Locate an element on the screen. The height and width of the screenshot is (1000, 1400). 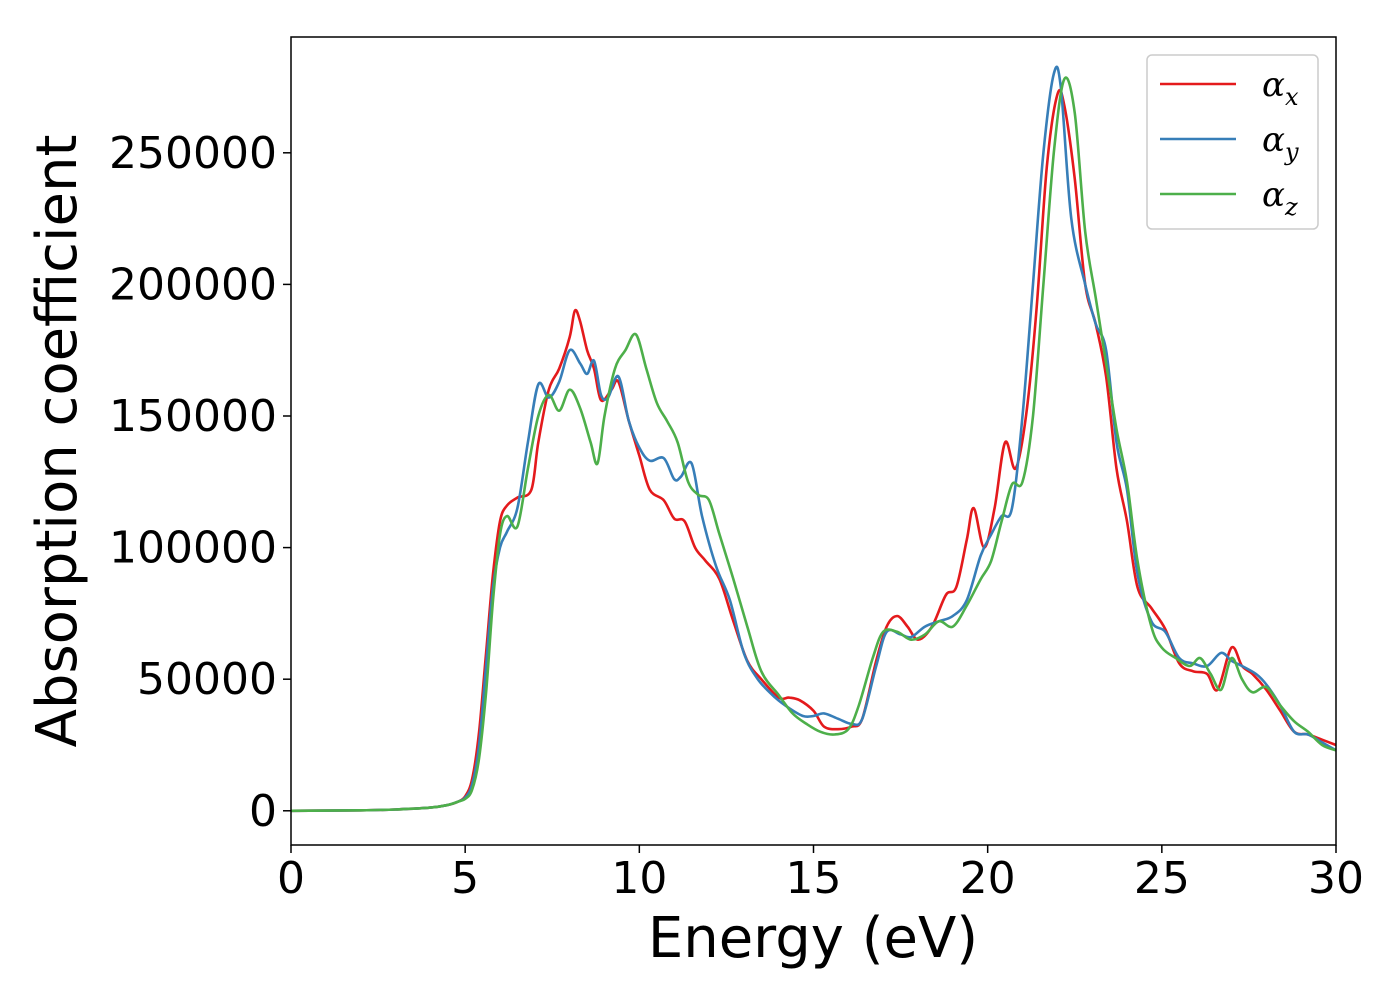
legend: αx αy αz is located at coordinates (1232, 142).